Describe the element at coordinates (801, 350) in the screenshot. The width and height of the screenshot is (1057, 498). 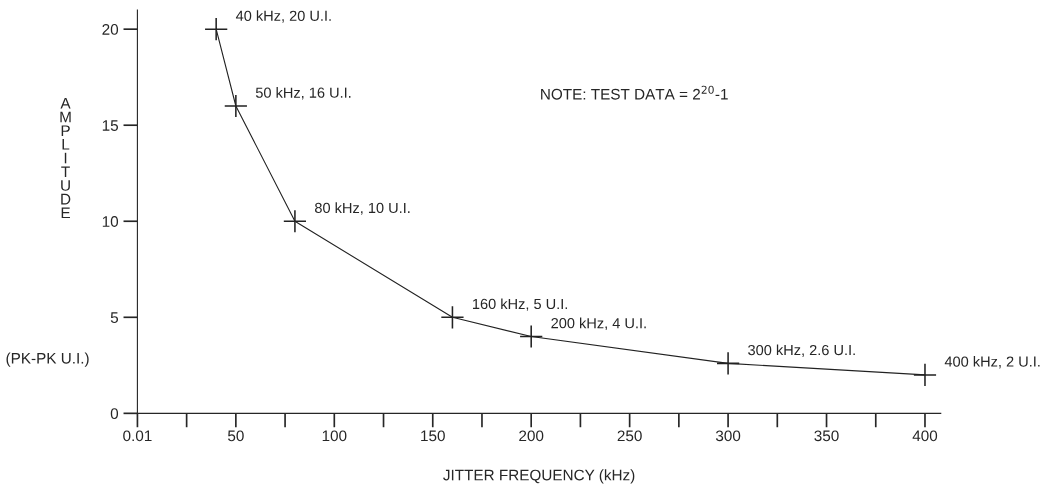
I see `annotation: 300 kHz, 2.6 U.I.` at that location.